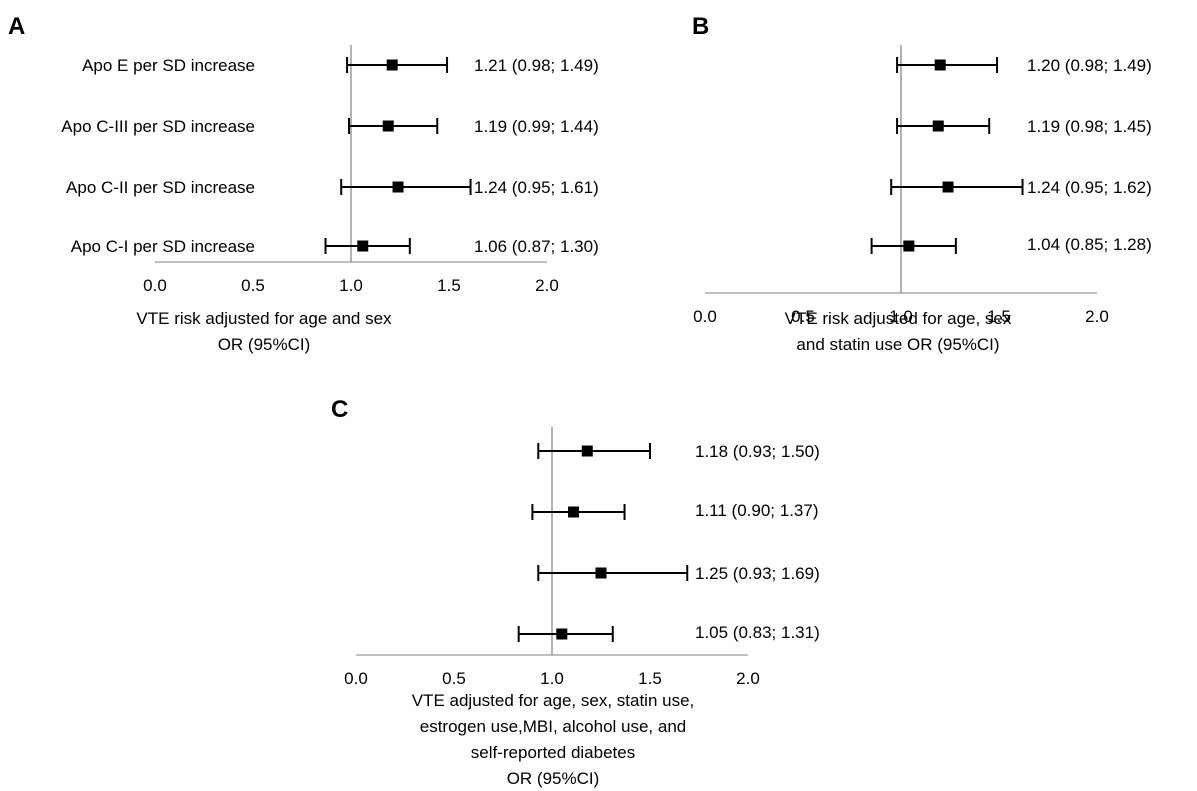 This screenshot has height=791, width=1197. What do you see at coordinates (553, 700) in the screenshot?
I see `x-axis-label-line: VTE adjusted for age, sex, statin use,` at bounding box center [553, 700].